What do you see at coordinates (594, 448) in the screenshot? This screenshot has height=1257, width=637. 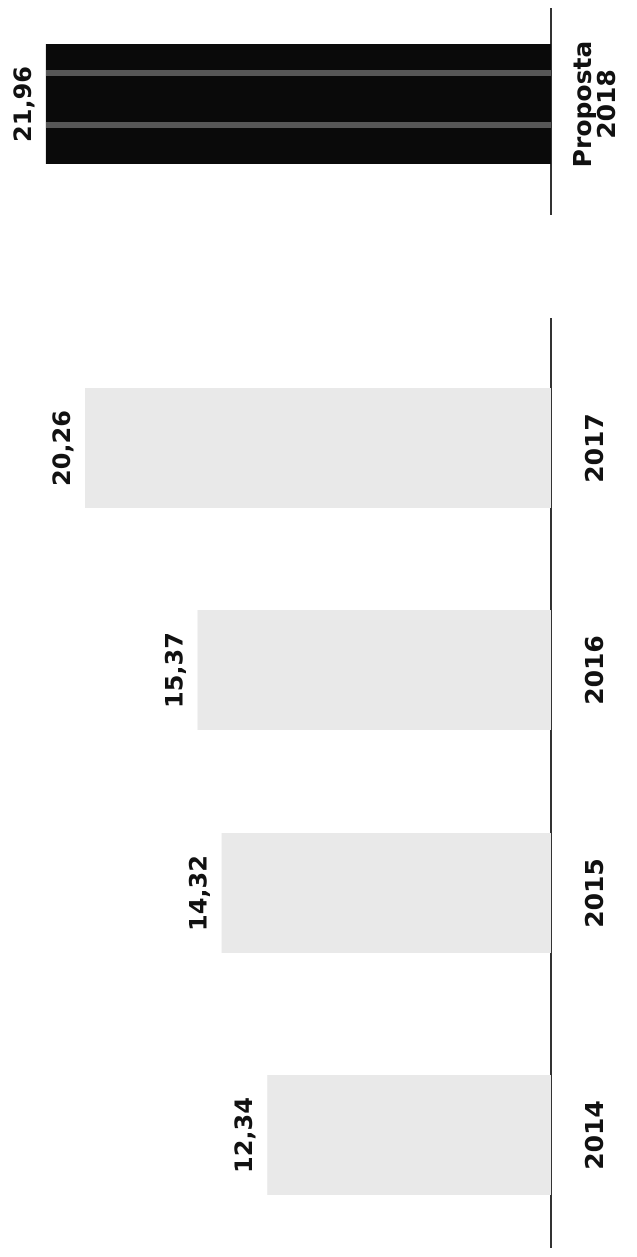 I see `category-label: 2017` at bounding box center [594, 448].